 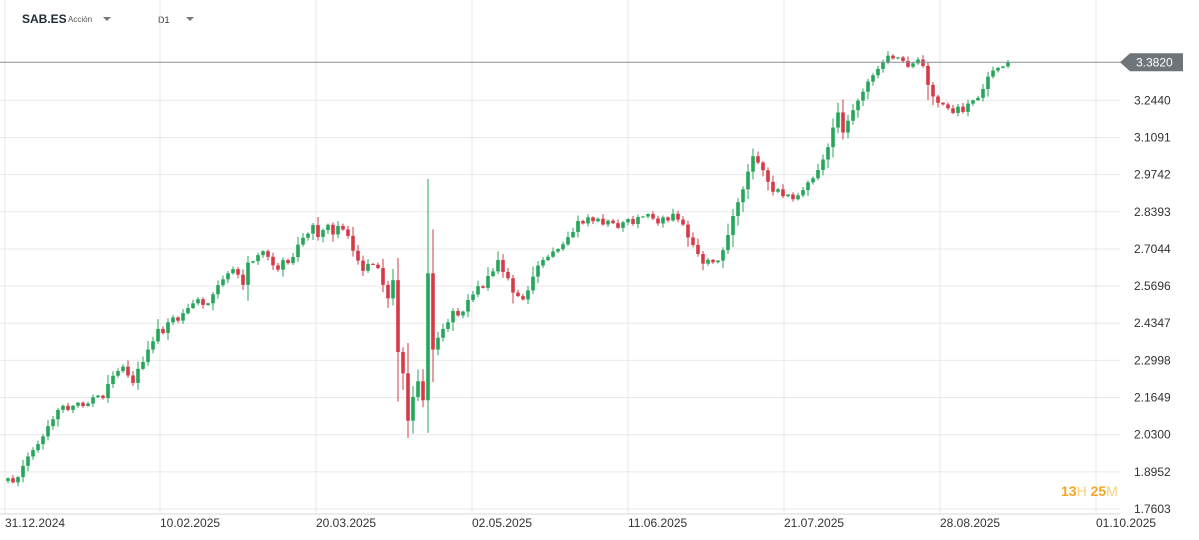 What do you see at coordinates (164, 20) in the screenshot?
I see `timeframe-selector: D1` at bounding box center [164, 20].